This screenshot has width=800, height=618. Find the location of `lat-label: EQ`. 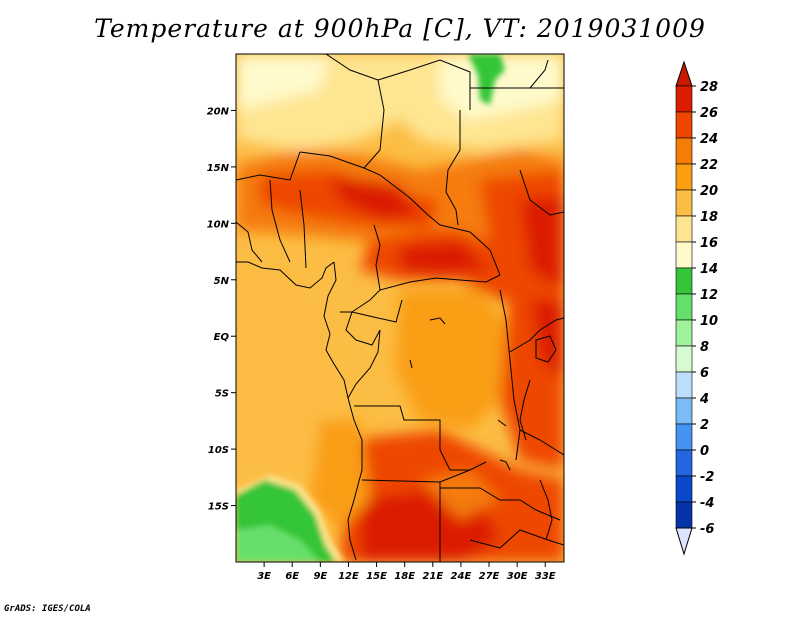

lat-label: EQ is located at coordinates (222, 337).